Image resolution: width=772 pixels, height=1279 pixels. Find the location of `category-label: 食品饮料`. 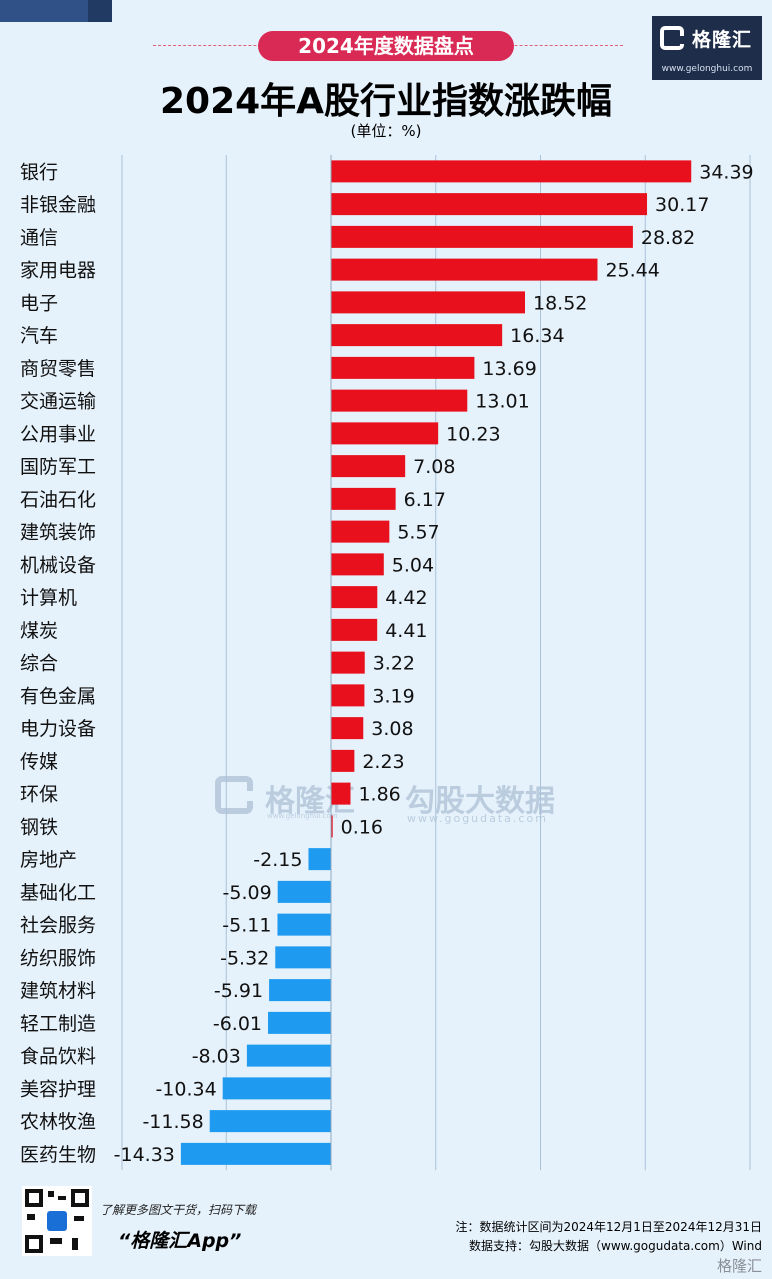

category-label: 食品饮料 is located at coordinates (58, 1057).